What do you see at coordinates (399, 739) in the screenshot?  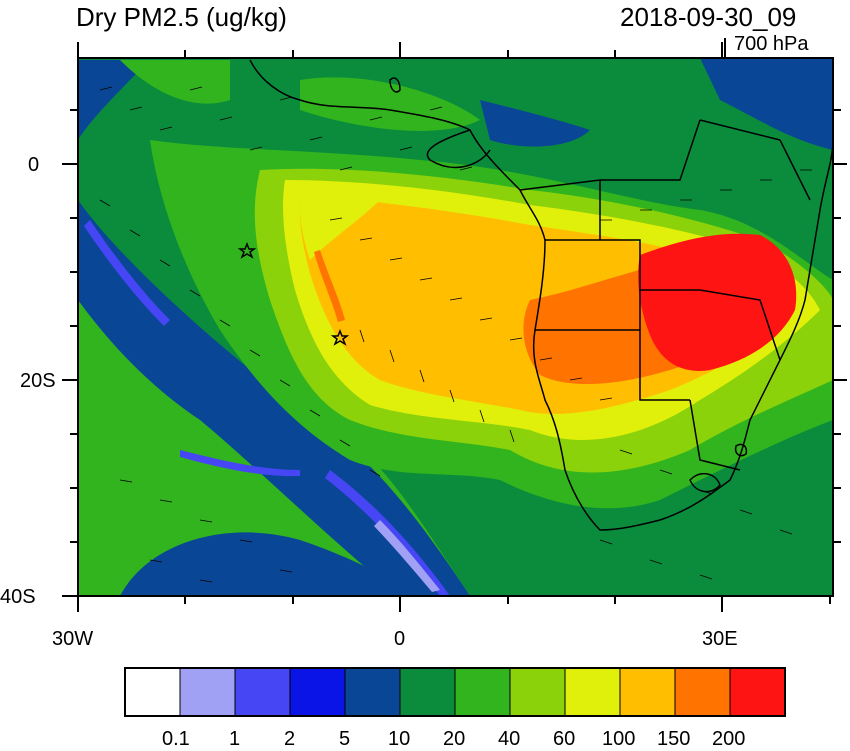 I see `colorbar-label: 10` at bounding box center [399, 739].